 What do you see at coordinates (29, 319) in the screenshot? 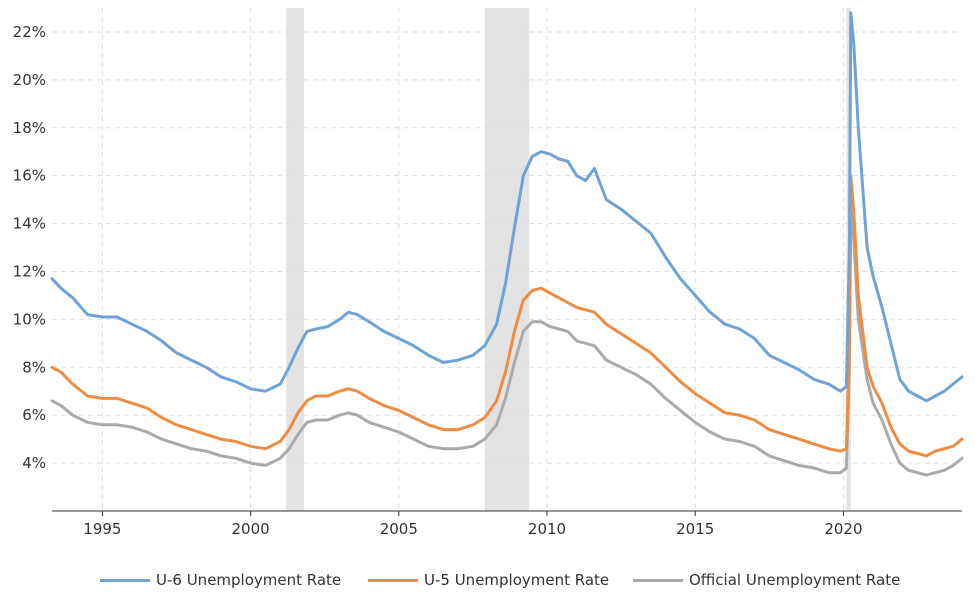
I see `y-tick-label: 10%` at bounding box center [29, 319].